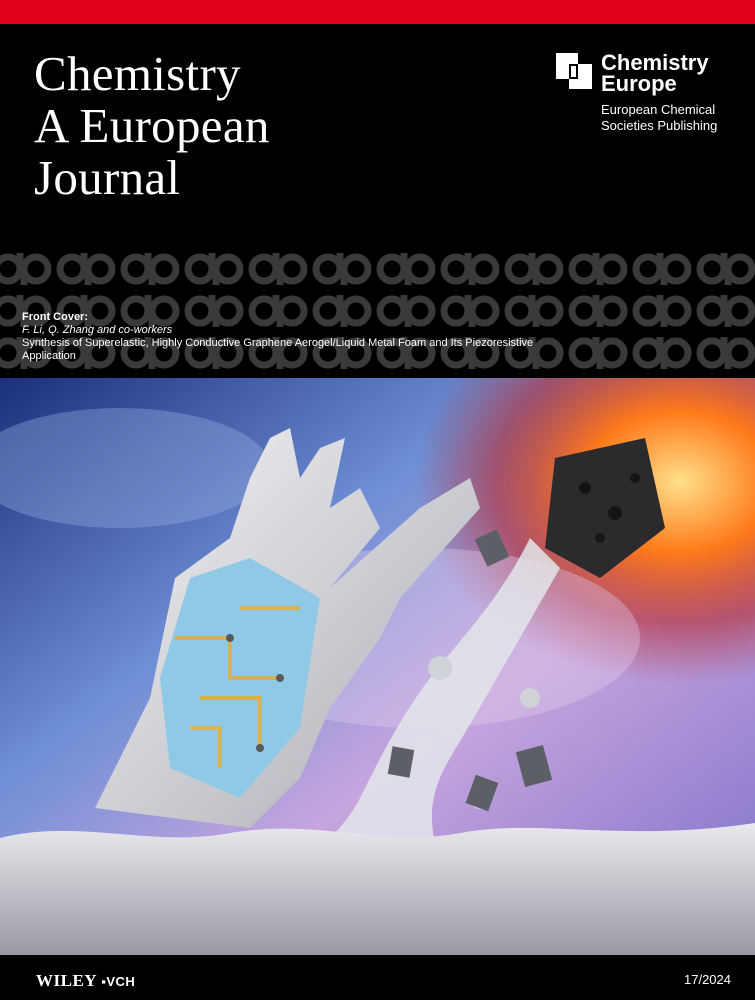  Describe the element at coordinates (67, 980) in the screenshot. I see `publisher-main: WILEY` at that location.